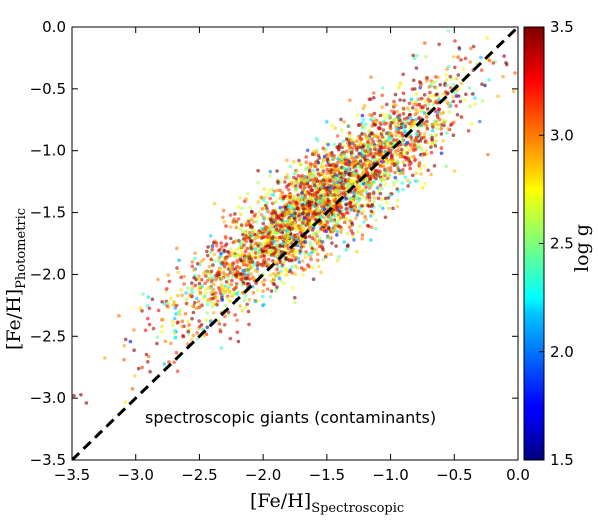 Image resolution: width=598 pixels, height=527 pixels. What do you see at coordinates (48, 460) in the screenshot?
I see `y-tick-label: −3.5` at bounding box center [48, 460].